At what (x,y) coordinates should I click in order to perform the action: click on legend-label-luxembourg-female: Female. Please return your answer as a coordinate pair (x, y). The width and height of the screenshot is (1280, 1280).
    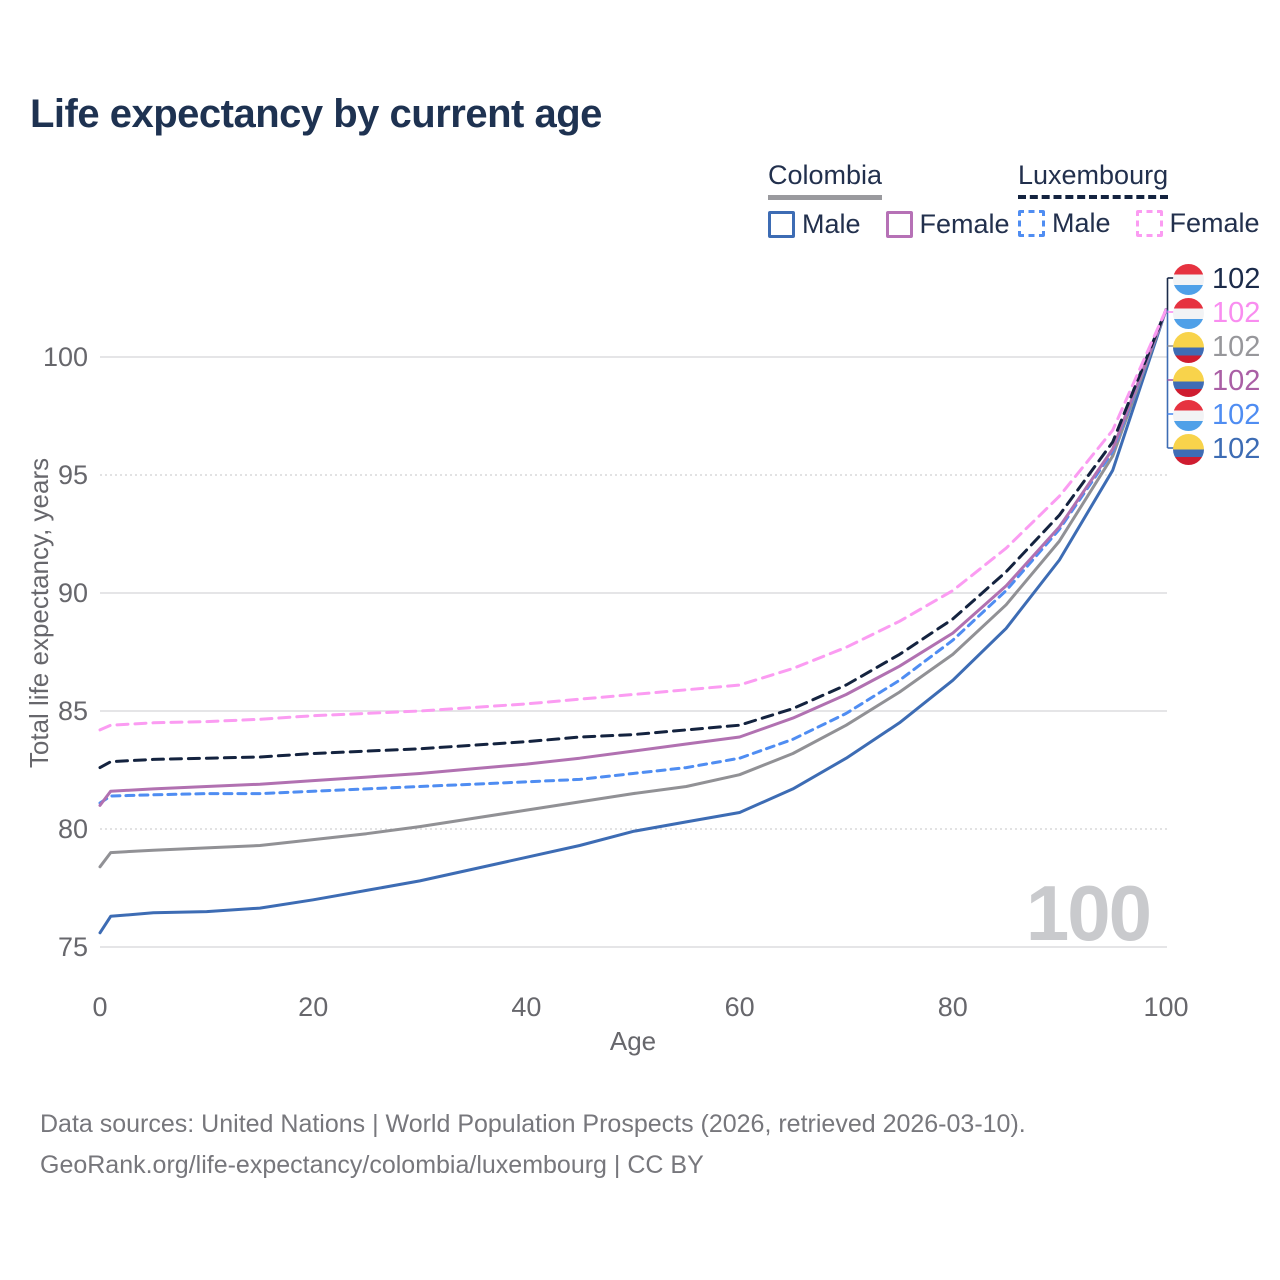
    Looking at the image, I should click on (1214, 223).